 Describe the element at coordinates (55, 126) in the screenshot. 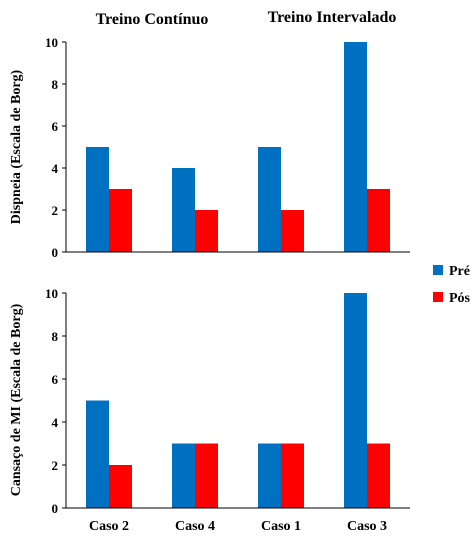

I see `chart-0-ytick-label-3: 6` at that location.